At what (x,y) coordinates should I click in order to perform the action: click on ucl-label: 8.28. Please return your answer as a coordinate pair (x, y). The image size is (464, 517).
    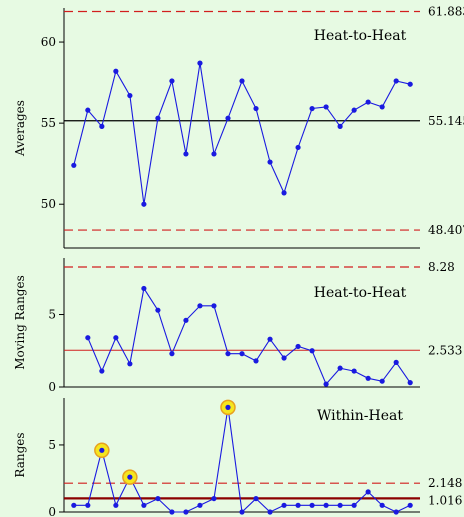
    Looking at the image, I should click on (441, 267).